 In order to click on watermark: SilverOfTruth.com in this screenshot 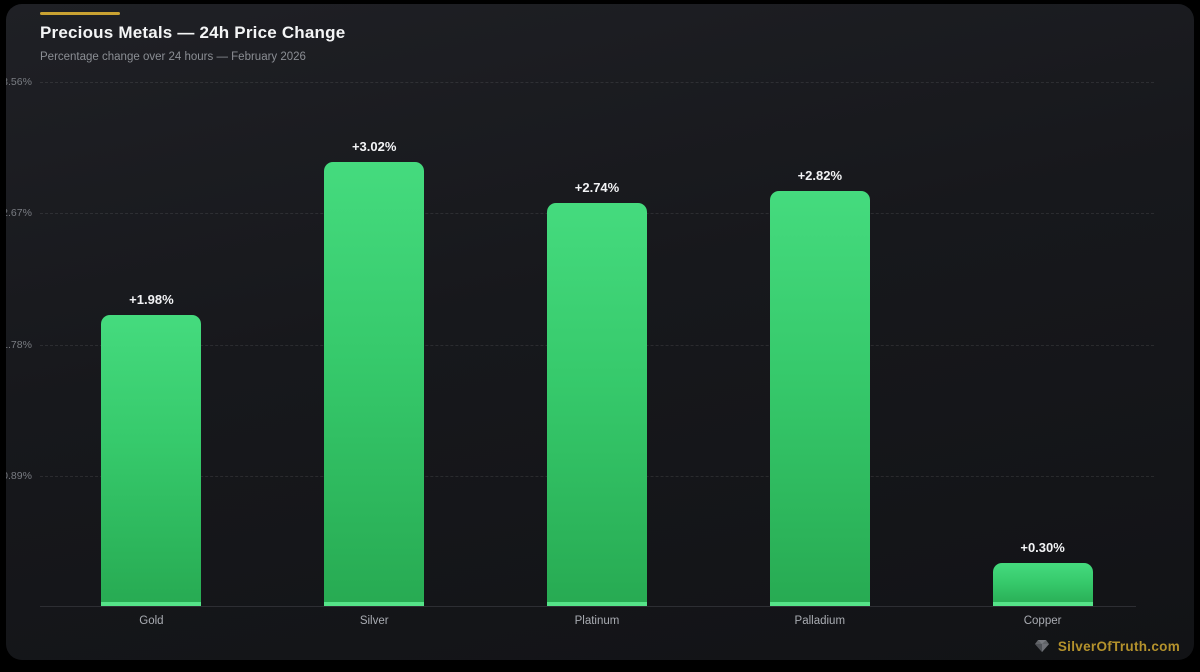, I will do `click(1107, 646)`.